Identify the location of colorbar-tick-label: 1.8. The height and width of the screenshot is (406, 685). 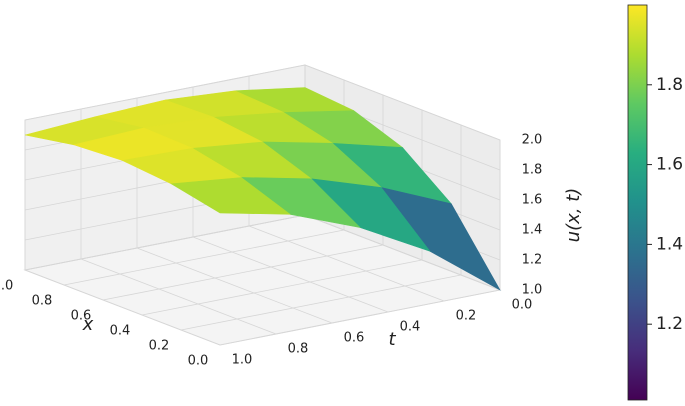
(669, 85).